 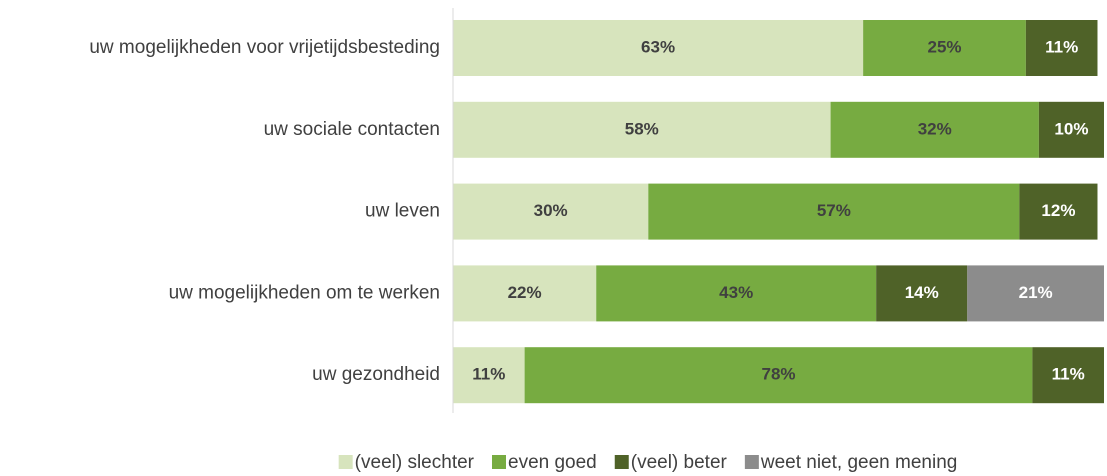 I want to click on data-label: 32%, so click(x=935, y=128).